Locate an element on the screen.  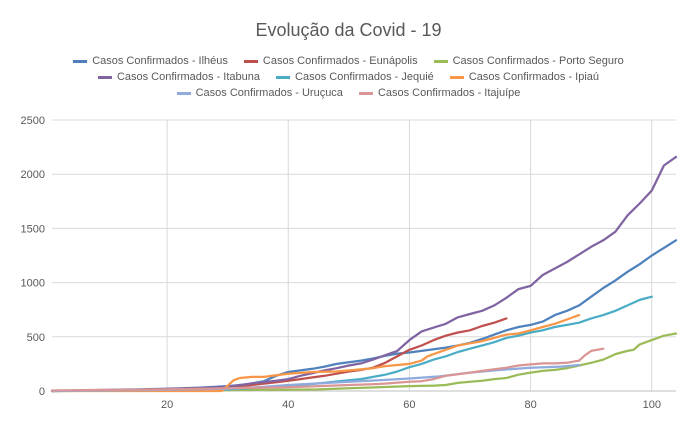
legend-item-ipiau: Casos Confirmados - Ipiaú is located at coordinates (524, 77).